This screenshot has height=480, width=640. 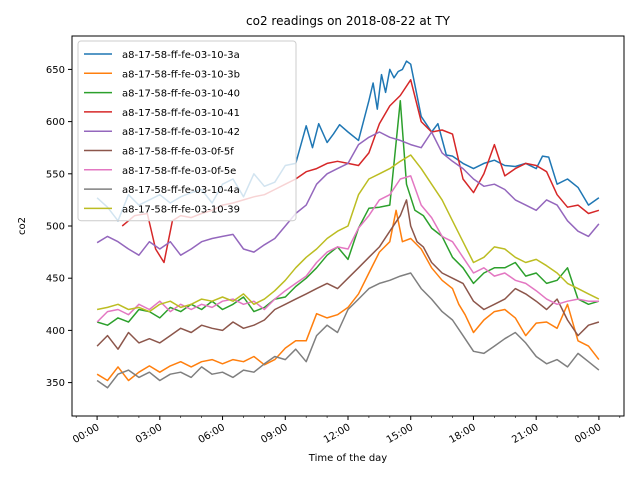 What do you see at coordinates (179, 171) in the screenshot?
I see `legend-label: a8-17-58-ff-fe-03-0f-5e` at bounding box center [179, 171].